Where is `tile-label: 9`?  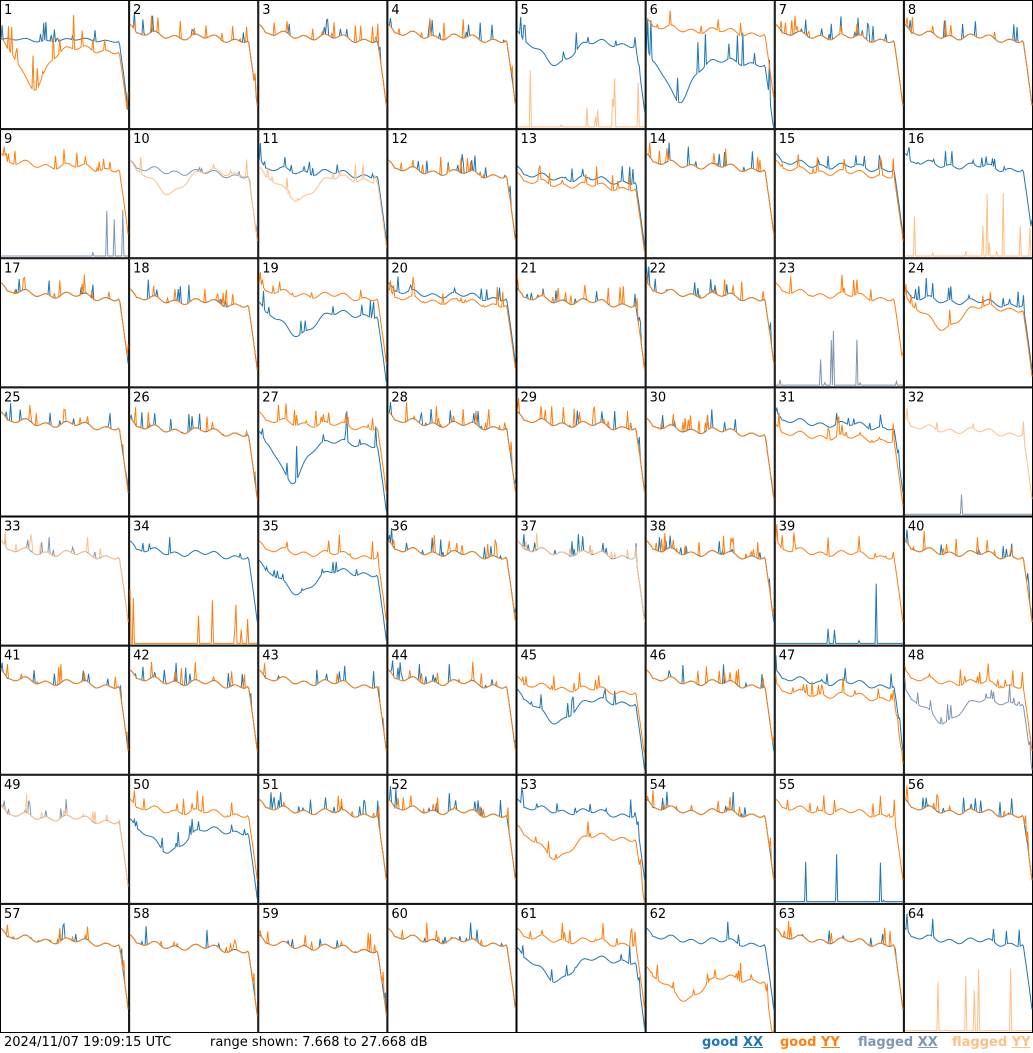
tile-label: 9 is located at coordinates (8, 139).